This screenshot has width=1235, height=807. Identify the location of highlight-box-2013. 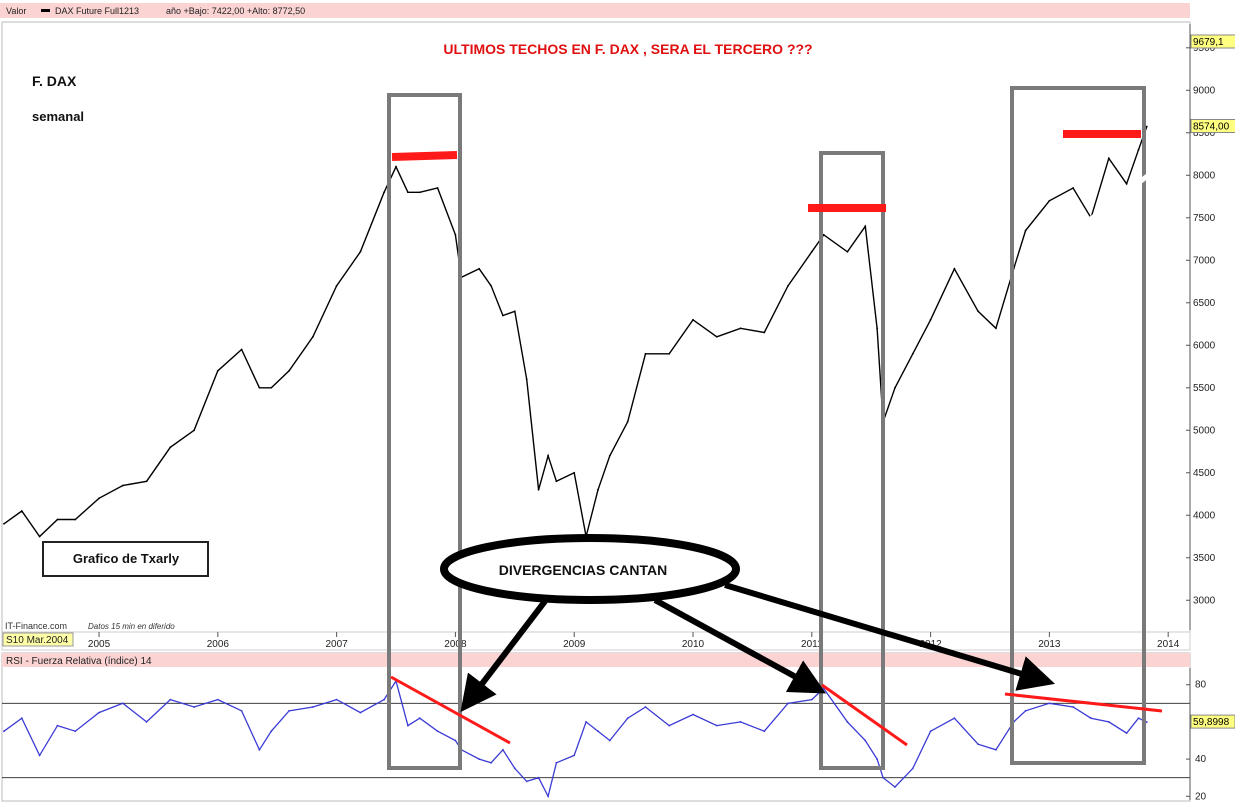
(1078, 425).